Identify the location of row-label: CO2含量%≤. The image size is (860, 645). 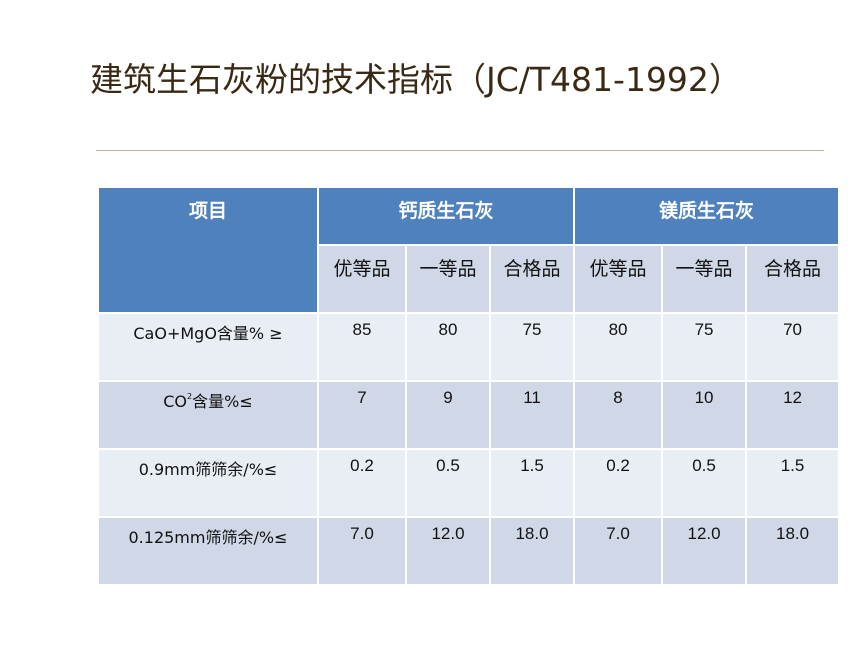
(208, 415).